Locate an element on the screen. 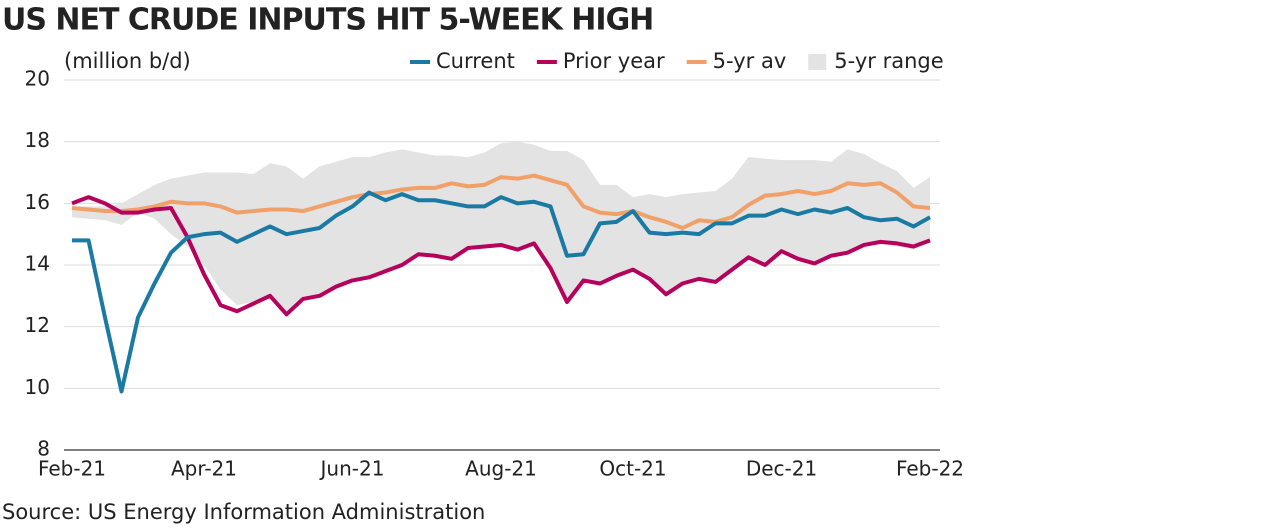 The height and width of the screenshot is (529, 1280). x-tick-label: Feb-22 is located at coordinates (930, 469).